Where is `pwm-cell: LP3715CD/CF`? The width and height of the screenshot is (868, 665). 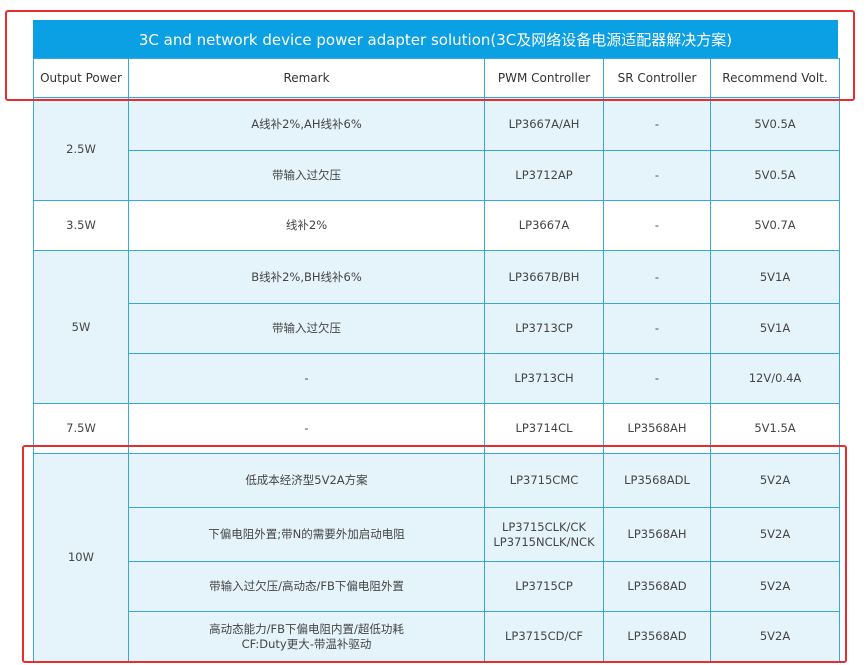 pwm-cell: LP3715CD/CF is located at coordinates (544, 636).